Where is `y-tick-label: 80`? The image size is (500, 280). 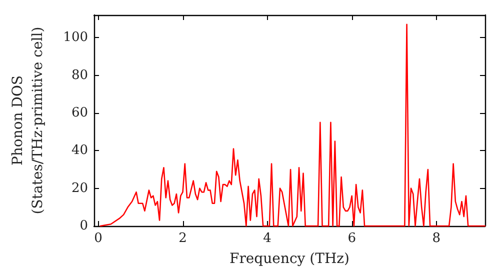 y-tick-label: 80 is located at coordinates (79, 75).